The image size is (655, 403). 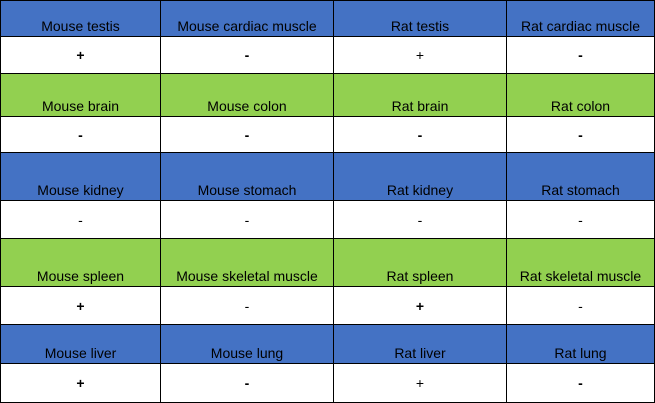 What do you see at coordinates (247, 344) in the screenshot?
I see `tissue-header-cell: Mouse lung` at bounding box center [247, 344].